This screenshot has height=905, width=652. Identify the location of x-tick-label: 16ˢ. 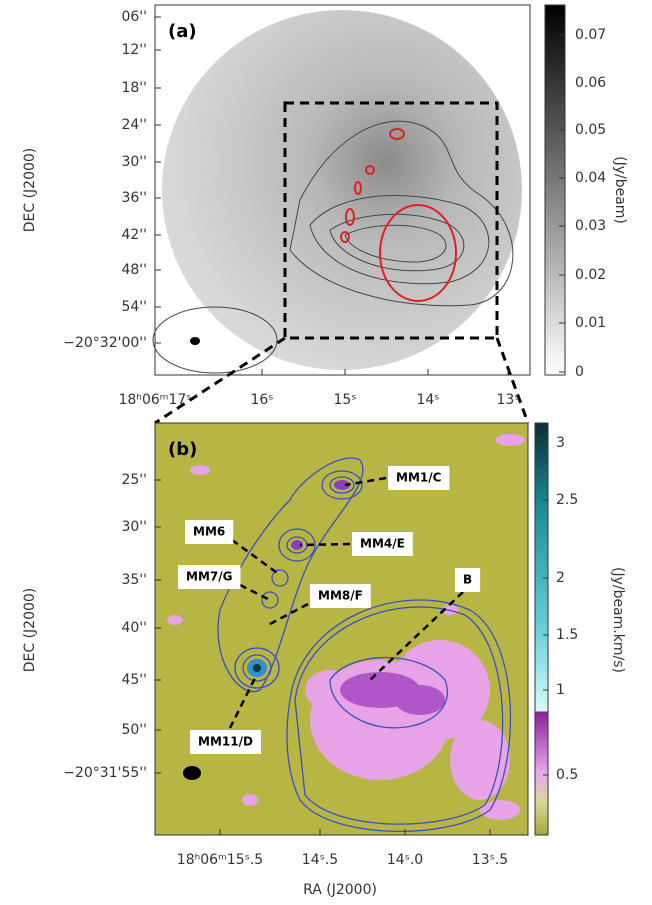
(261, 400).